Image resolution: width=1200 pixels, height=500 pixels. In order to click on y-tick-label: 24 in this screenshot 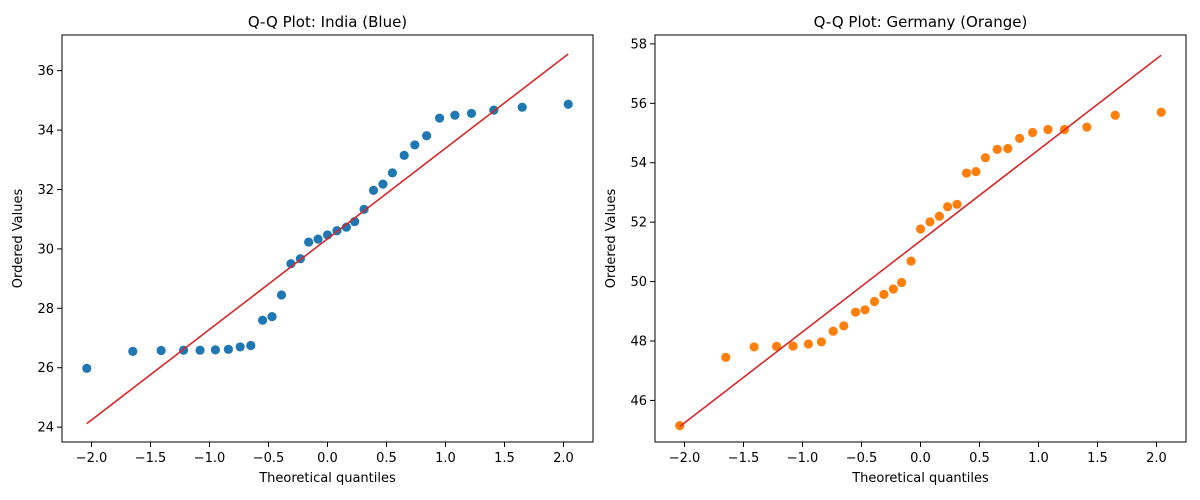, I will do `click(45, 428)`.